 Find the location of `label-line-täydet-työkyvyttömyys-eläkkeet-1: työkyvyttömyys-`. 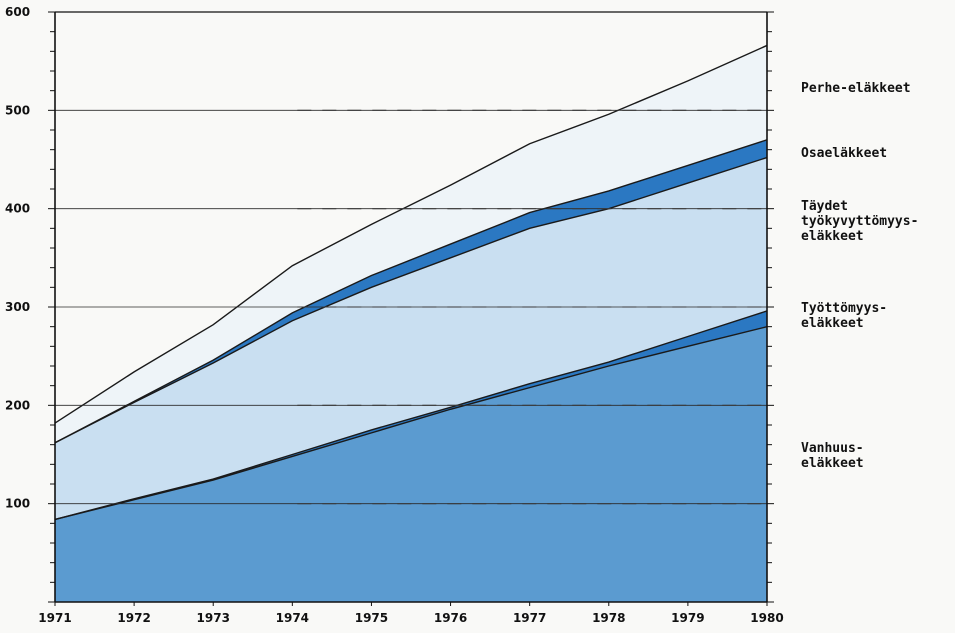

label-line-täydet-työkyvyttömyys-eläkkeet-1: työkyvyttömyys- is located at coordinates (859, 221).